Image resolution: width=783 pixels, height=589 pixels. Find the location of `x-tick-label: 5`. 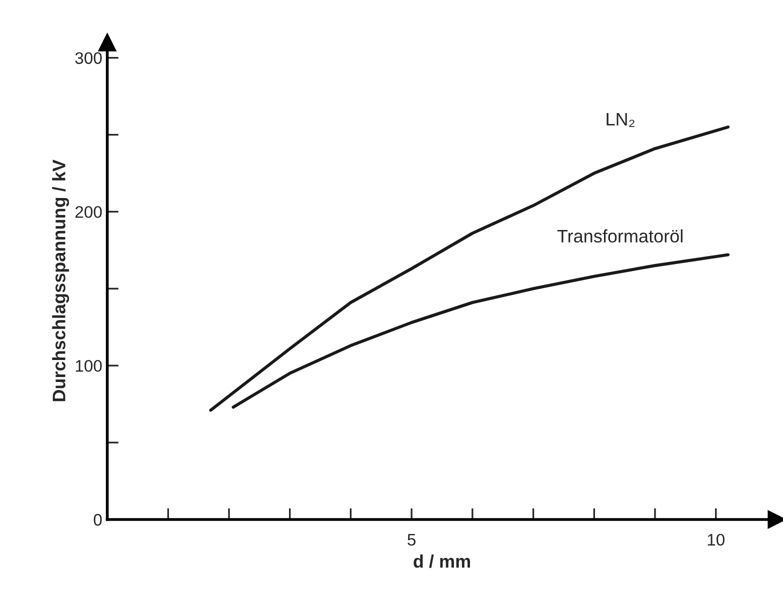

x-tick-label: 5 is located at coordinates (412, 540).